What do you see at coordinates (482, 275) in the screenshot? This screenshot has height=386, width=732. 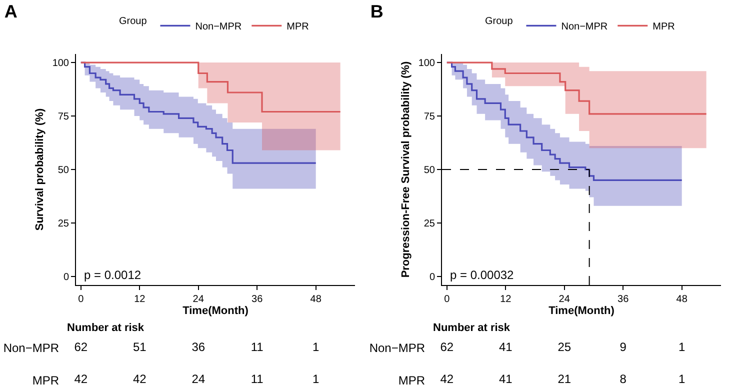 I see `annotation: p = 0.00032` at bounding box center [482, 275].